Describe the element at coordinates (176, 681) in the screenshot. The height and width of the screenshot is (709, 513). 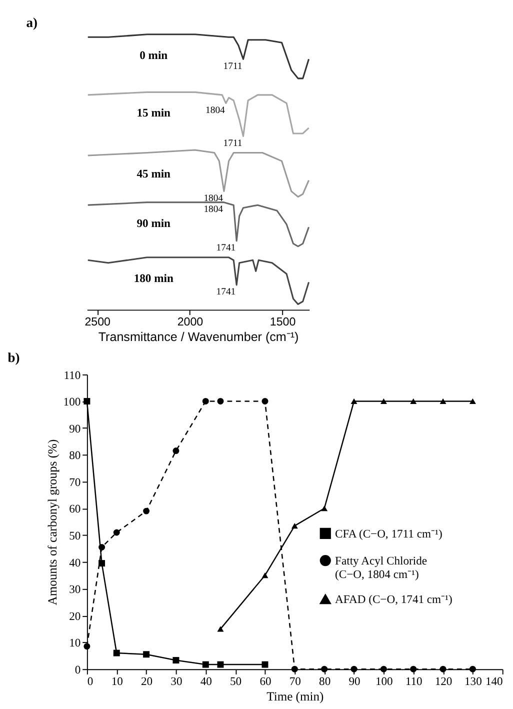
I see `x-tick-label: 30` at that location.